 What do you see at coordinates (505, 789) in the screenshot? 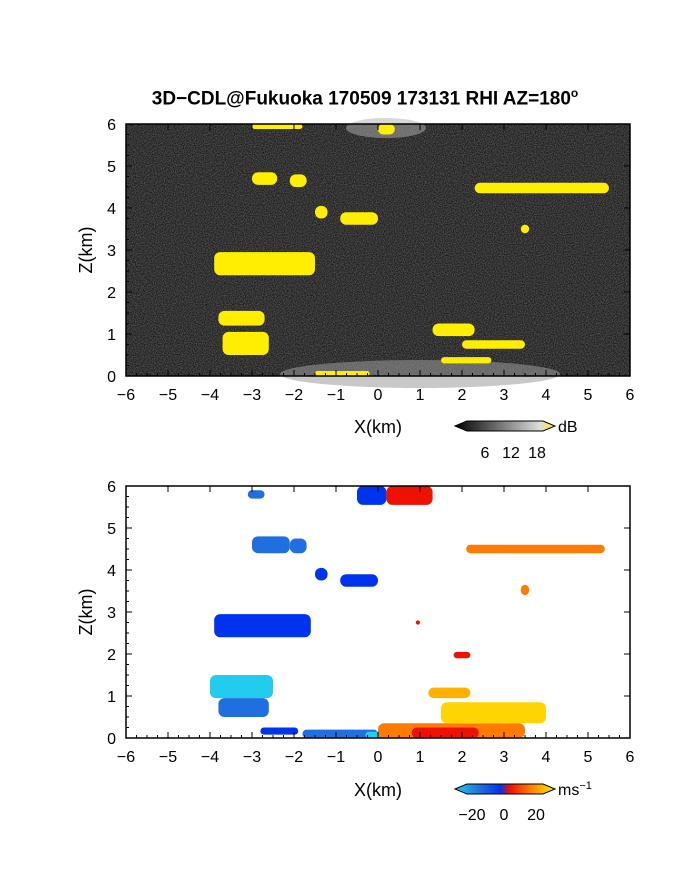
I see `velocity-colorbar-bar` at bounding box center [505, 789].